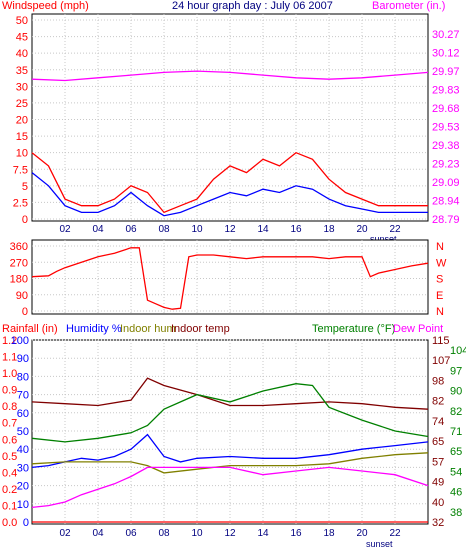  I want to click on compass-tick-label: S, so click(439, 280).